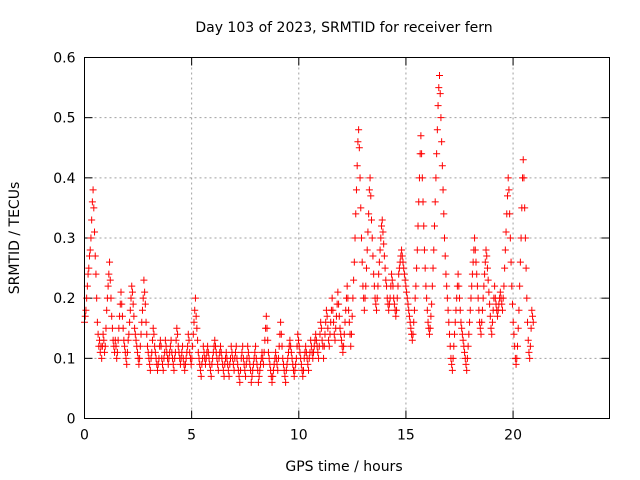 This screenshot has height=480, width=640. I want to click on y-axis-label: SRMTID / TECUs, so click(15, 238).